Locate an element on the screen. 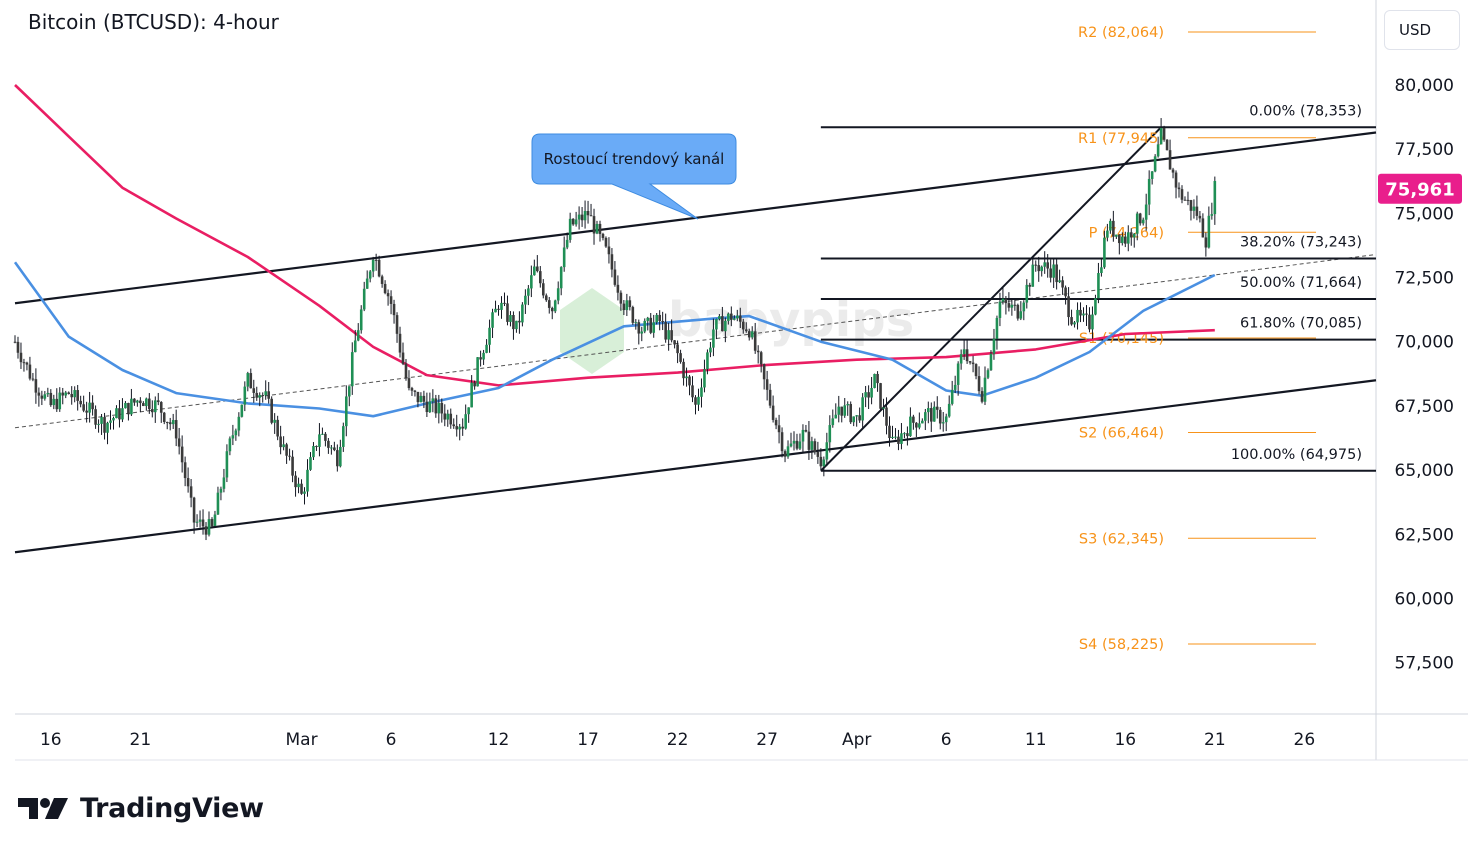 The image size is (1484, 856). chart-title: Bitcoin (BTCUSD): 4-hour is located at coordinates (153, 22).